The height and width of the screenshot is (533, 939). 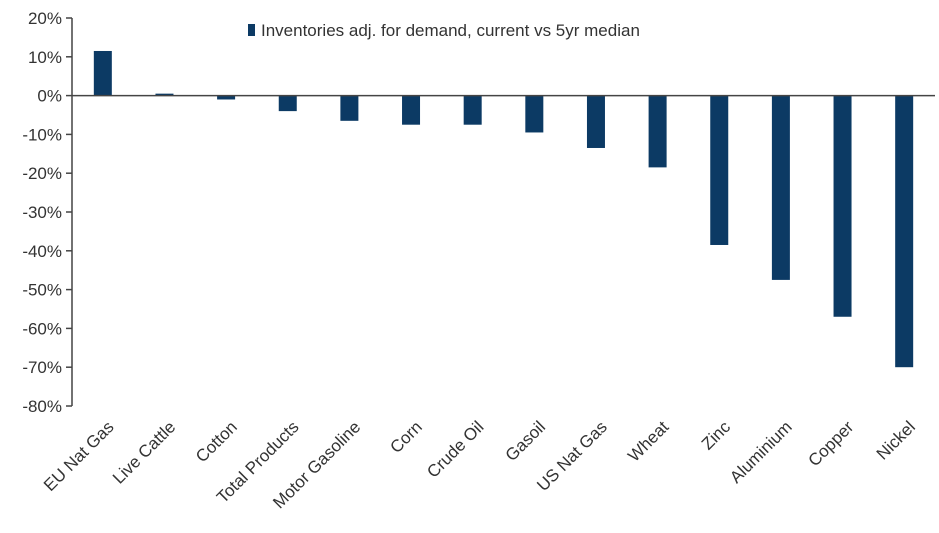 What do you see at coordinates (761, 452) in the screenshot?
I see `x-tick-label: Aluminium` at bounding box center [761, 452].